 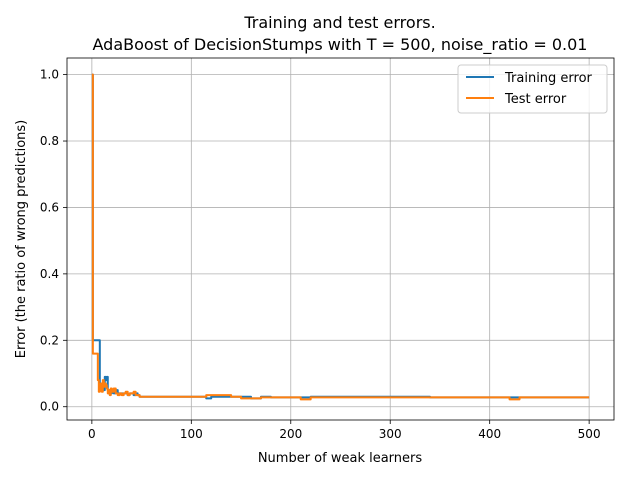 What do you see at coordinates (548, 78) in the screenshot?
I see `legend-label-training-error: Training error` at bounding box center [548, 78].